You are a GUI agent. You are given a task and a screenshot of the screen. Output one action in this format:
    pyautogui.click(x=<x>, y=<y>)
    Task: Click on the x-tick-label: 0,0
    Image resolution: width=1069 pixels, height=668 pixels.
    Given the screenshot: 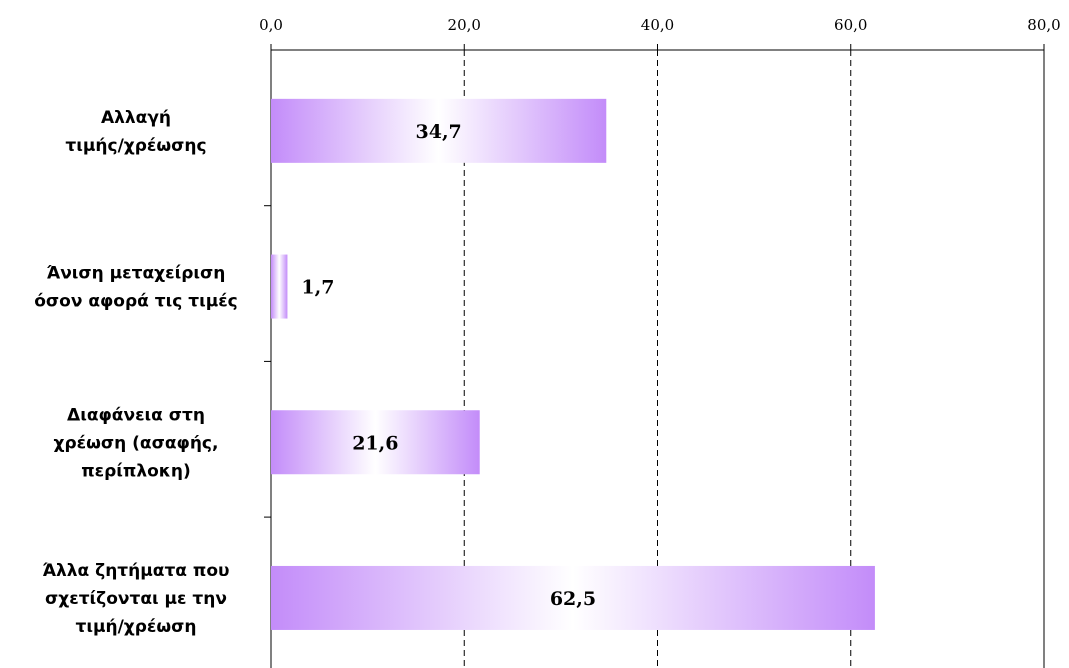 What is the action you would take?
    pyautogui.click(x=271, y=25)
    